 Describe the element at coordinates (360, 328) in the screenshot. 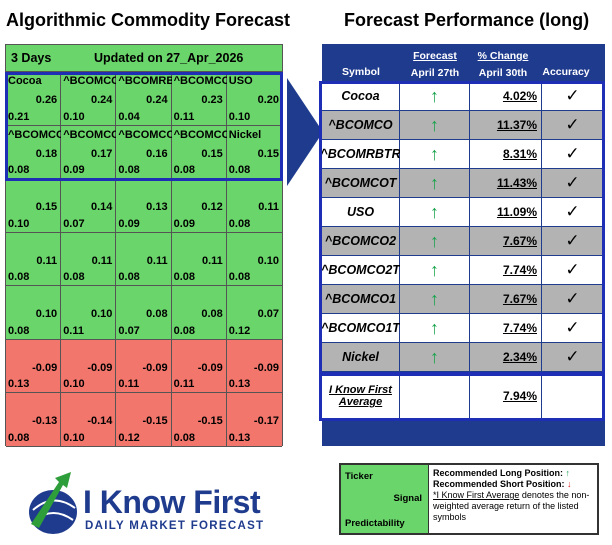

I see `row-symbol: ^BCOMCO1T` at that location.